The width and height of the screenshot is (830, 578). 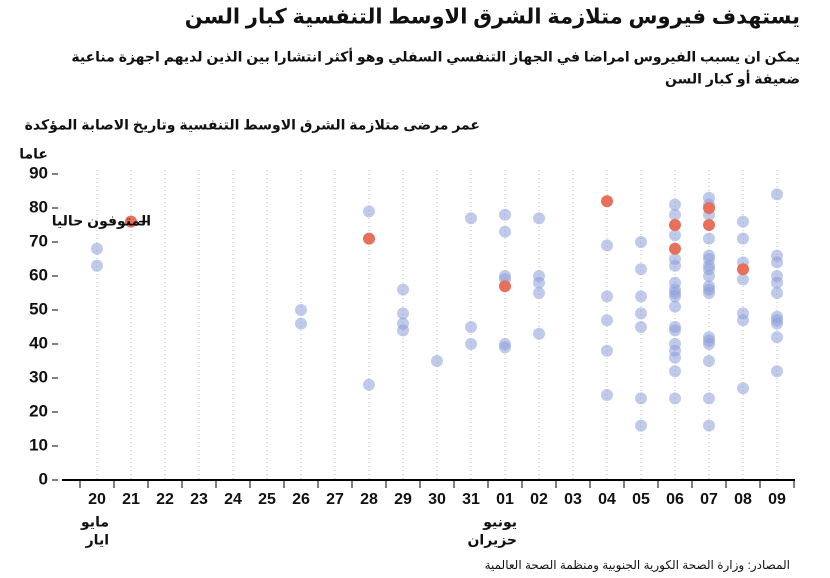 What do you see at coordinates (38, 410) in the screenshot?
I see `y-tick-label: 20` at bounding box center [38, 410].